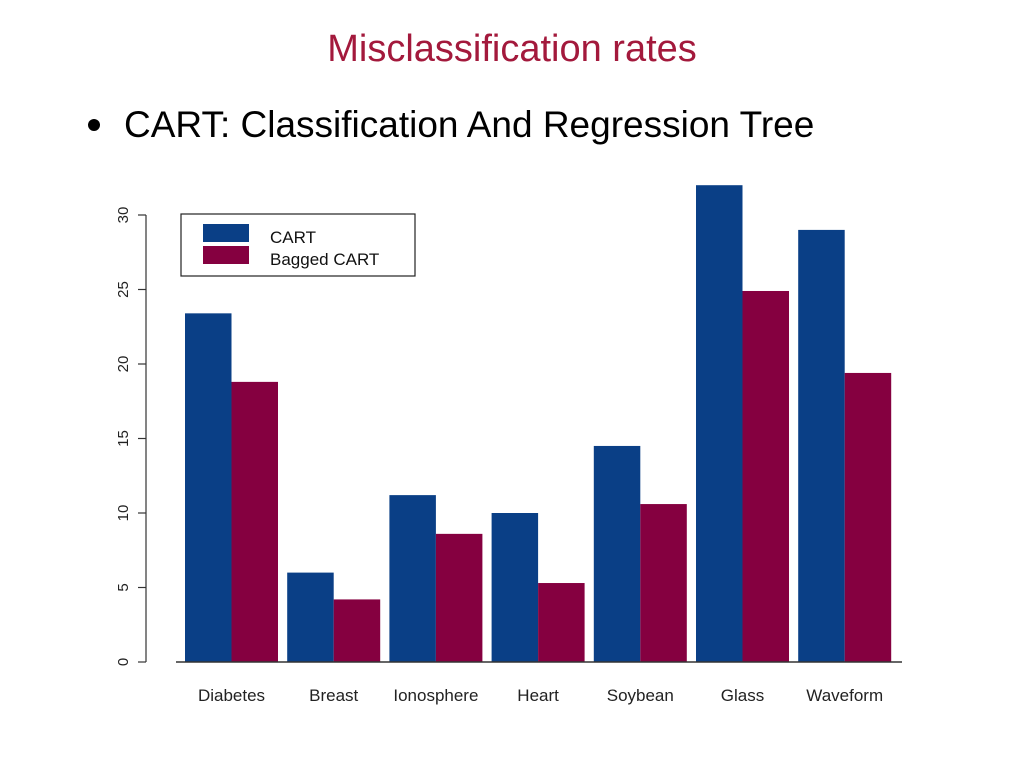 The image size is (1024, 768). What do you see at coordinates (293, 237) in the screenshot?
I see `legend-label-cart: CART` at bounding box center [293, 237].